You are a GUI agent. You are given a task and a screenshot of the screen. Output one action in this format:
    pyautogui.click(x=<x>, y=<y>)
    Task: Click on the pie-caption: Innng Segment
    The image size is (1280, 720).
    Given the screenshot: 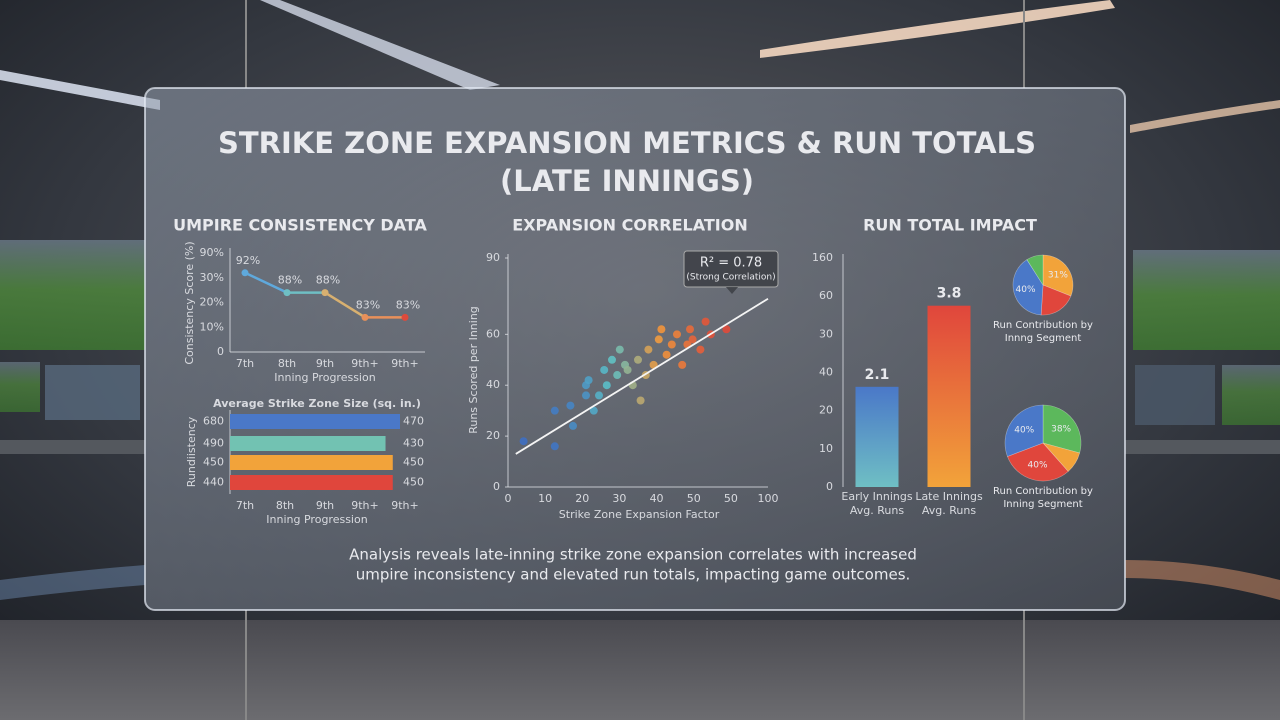 What is the action you would take?
    pyautogui.click(x=1043, y=338)
    